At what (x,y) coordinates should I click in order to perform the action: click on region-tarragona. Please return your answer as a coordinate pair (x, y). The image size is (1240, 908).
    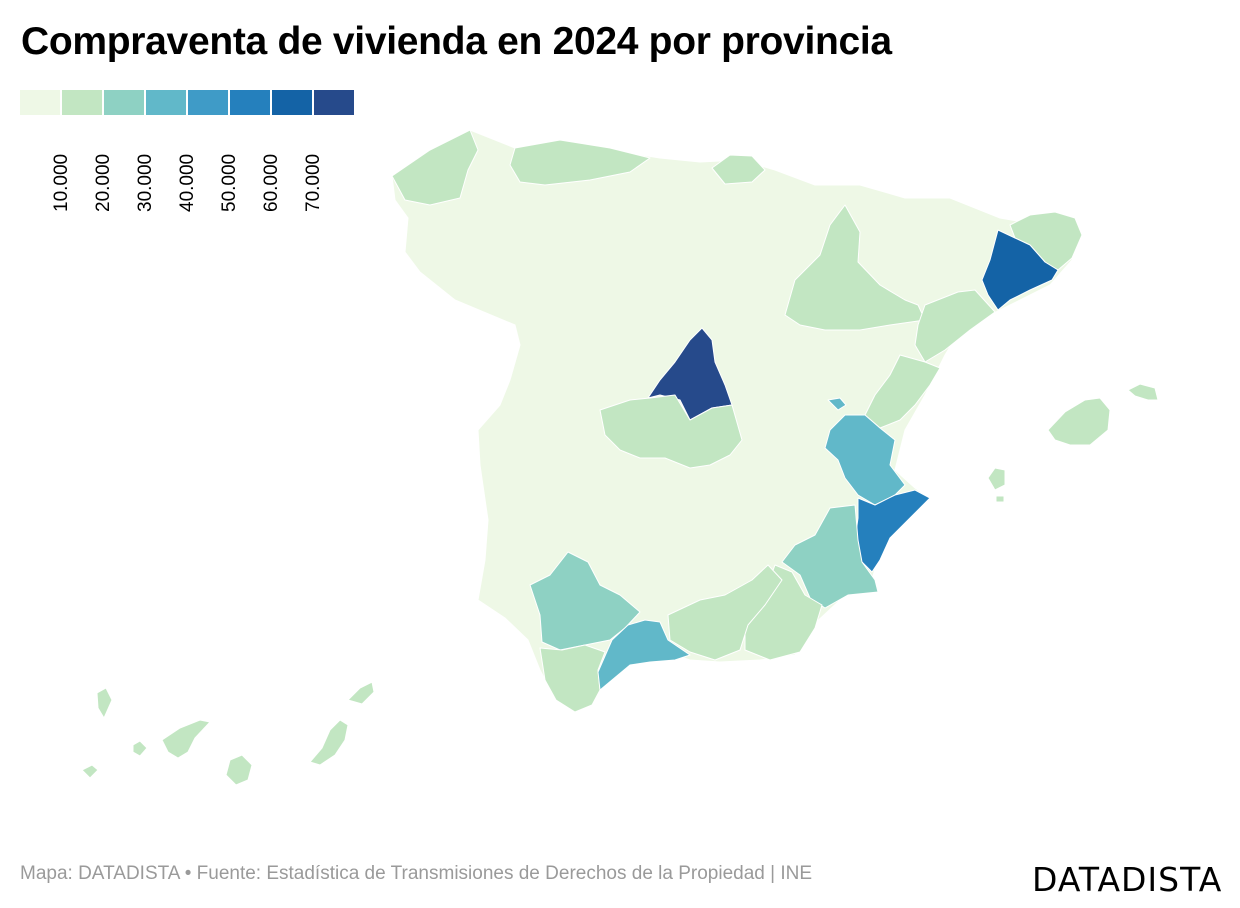
    Looking at the image, I should click on (955, 326).